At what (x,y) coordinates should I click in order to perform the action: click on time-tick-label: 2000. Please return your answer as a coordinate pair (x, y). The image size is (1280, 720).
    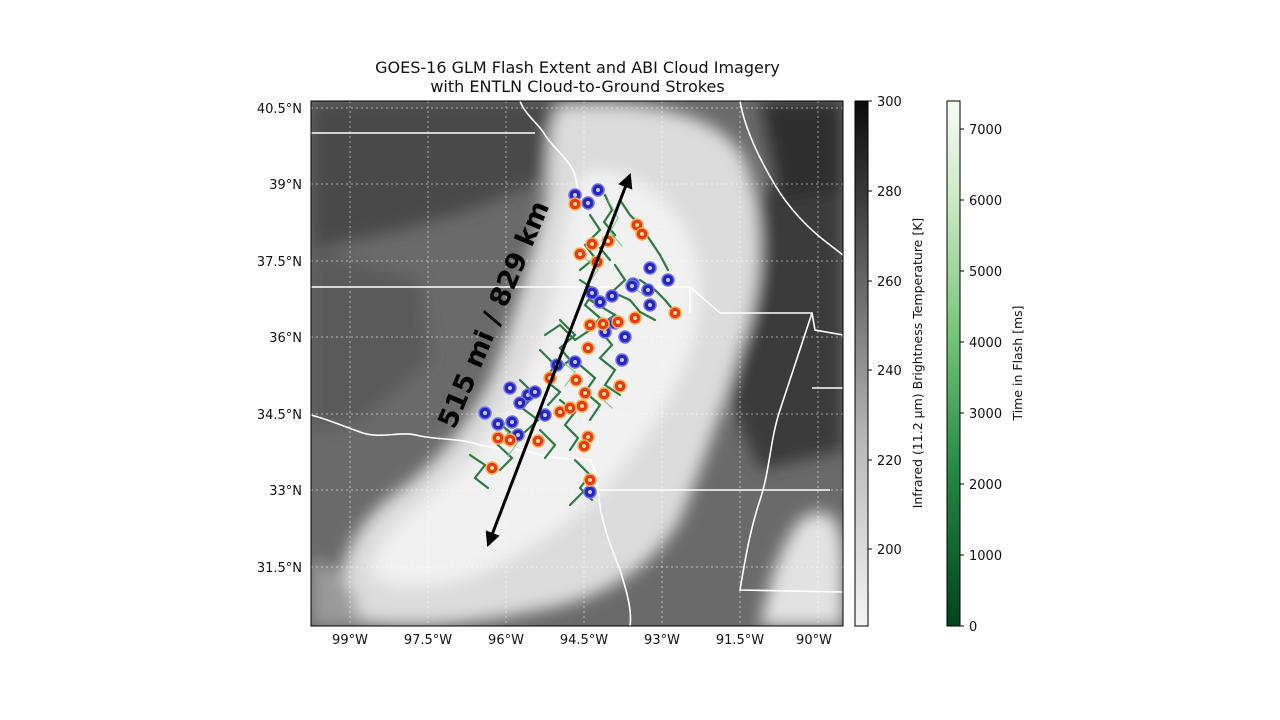
    Looking at the image, I should click on (985, 485).